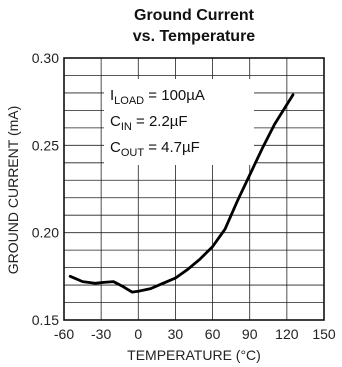  Describe the element at coordinates (194, 36) in the screenshot. I see `chart-title-line-2: vs. Temperature` at that location.